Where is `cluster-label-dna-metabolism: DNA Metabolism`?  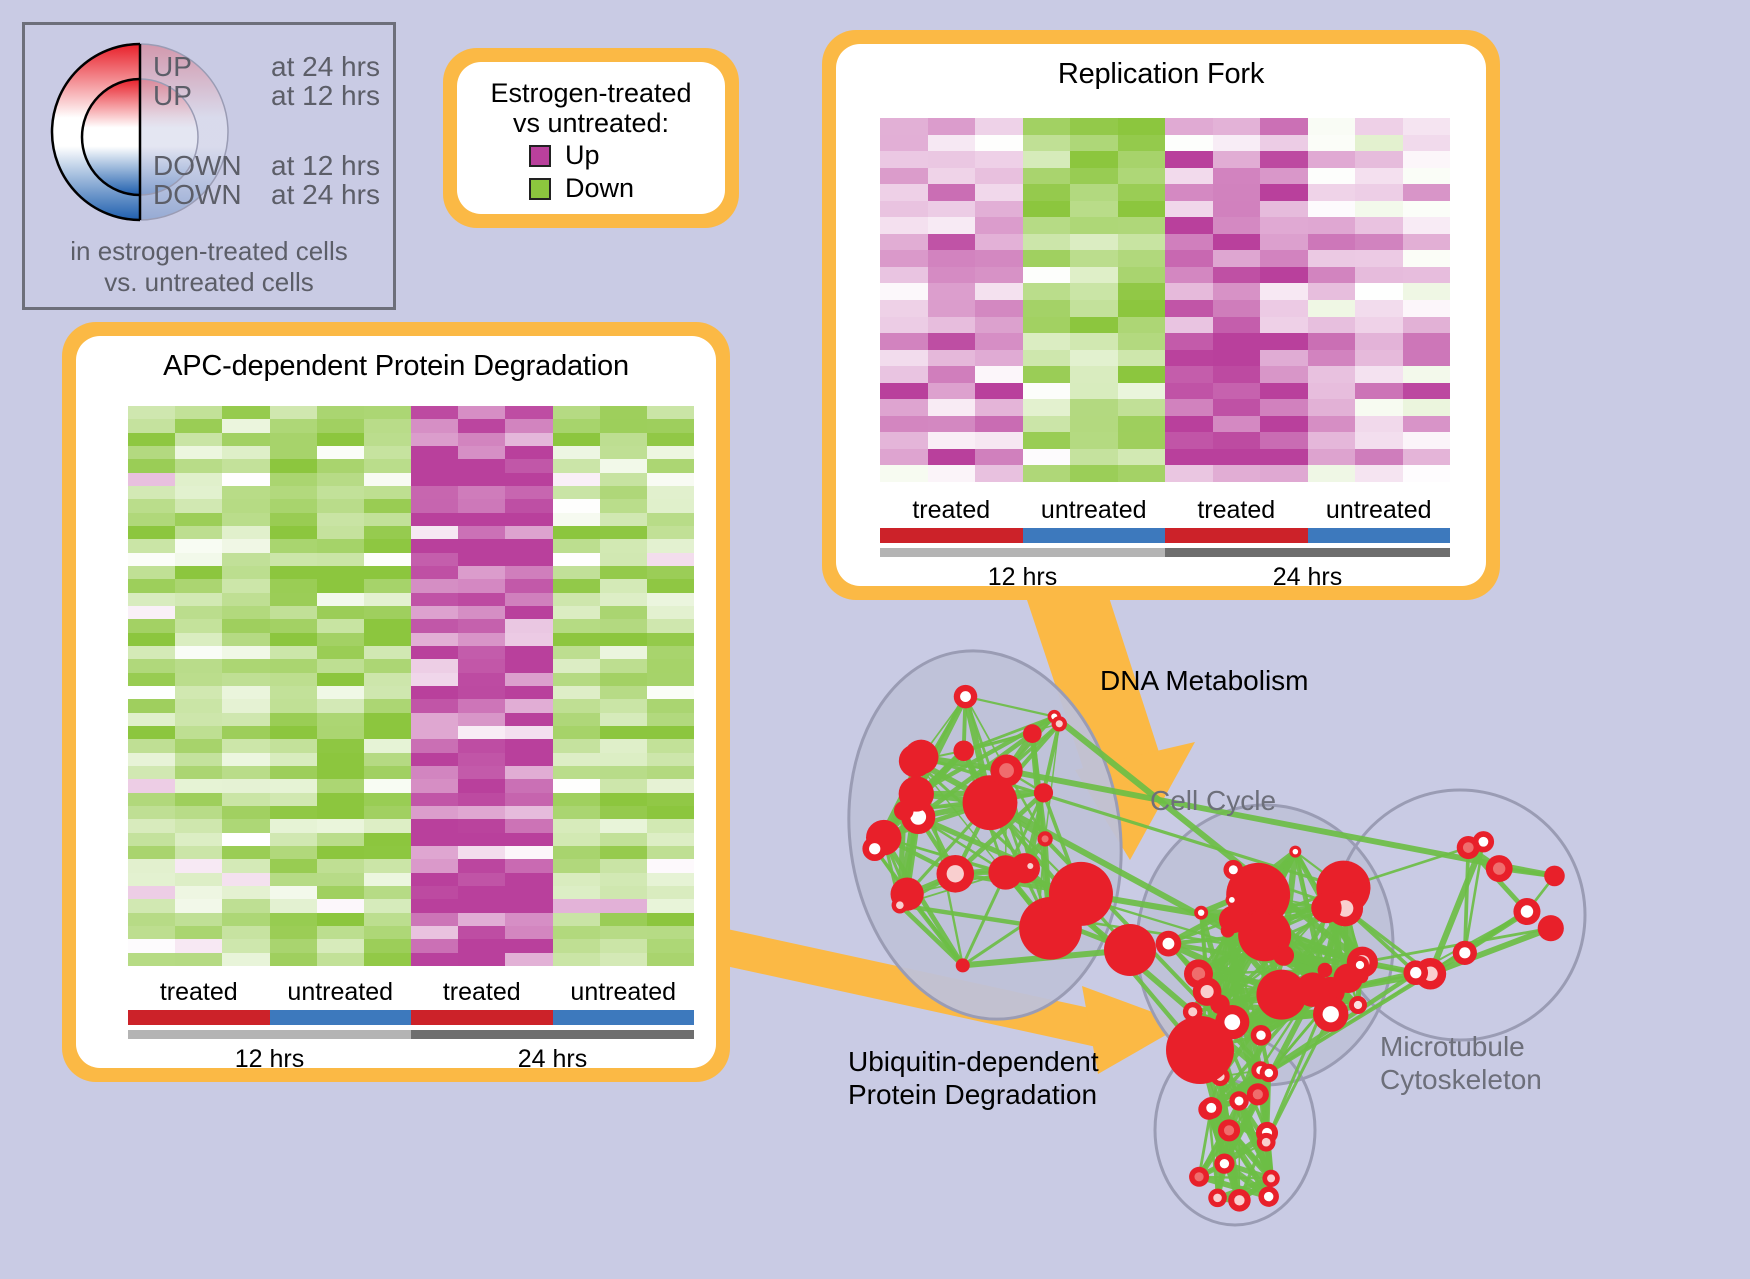
cluster-label-dna-metabolism: DNA Metabolism is located at coordinates (1204, 680).